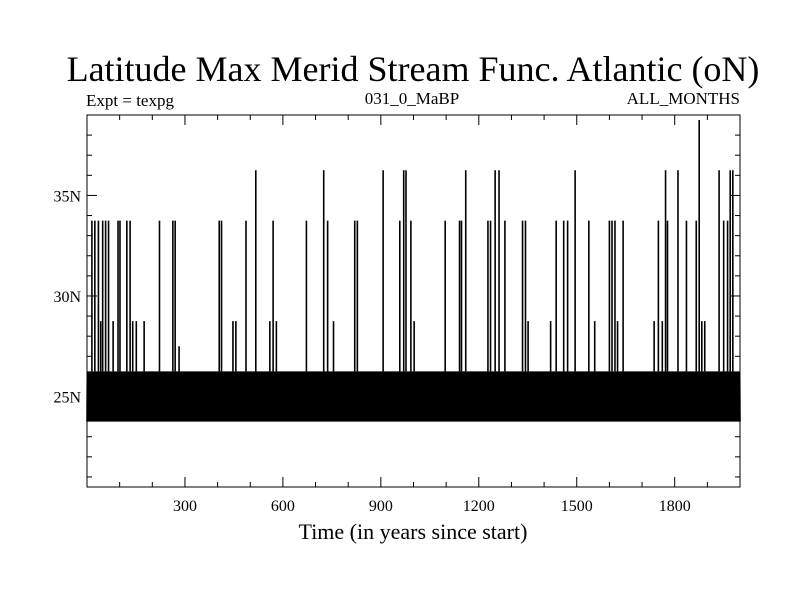 This screenshot has height=600, width=800. Describe the element at coordinates (381, 506) in the screenshot. I see `x-tick-label-900: 900` at that location.